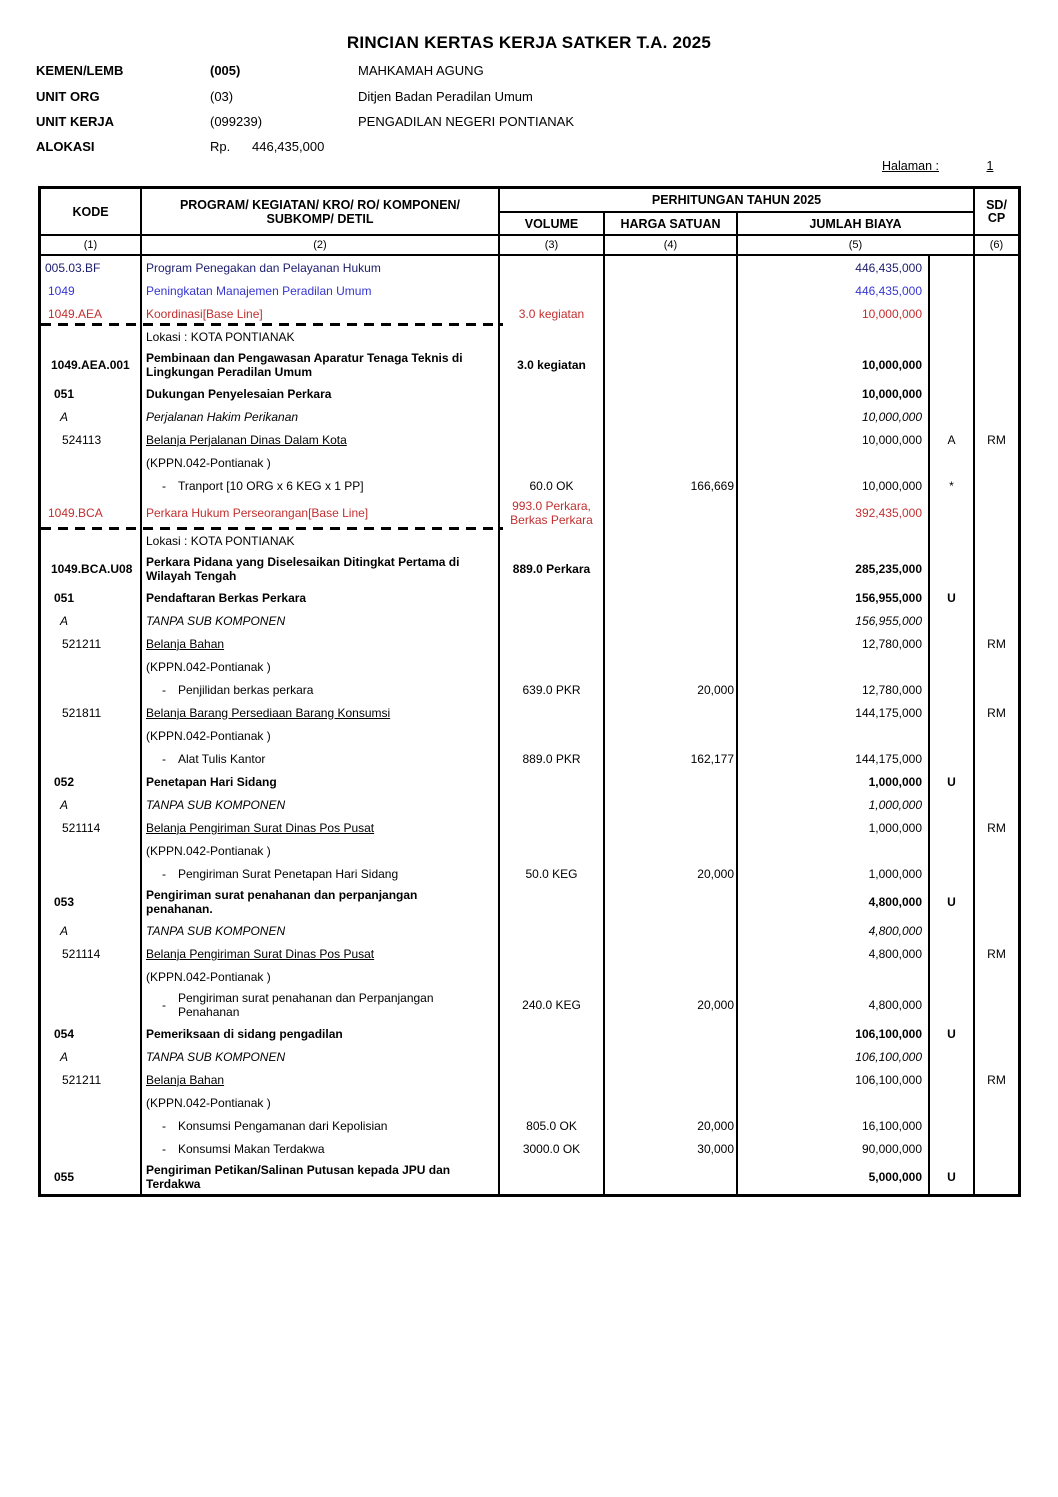 The width and height of the screenshot is (1058, 1497). Describe the element at coordinates (552, 365) in the screenshot. I see `volume-cell: 3.0 kegiatan` at that location.